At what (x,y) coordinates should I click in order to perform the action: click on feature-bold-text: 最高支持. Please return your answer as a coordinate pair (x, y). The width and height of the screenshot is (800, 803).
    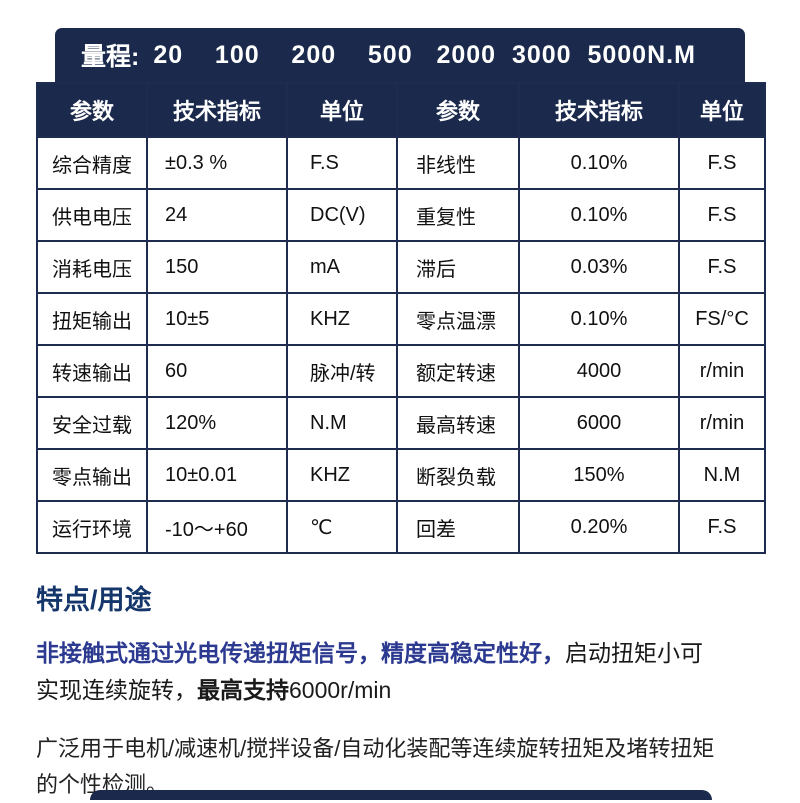
    Looking at the image, I should click on (243, 690).